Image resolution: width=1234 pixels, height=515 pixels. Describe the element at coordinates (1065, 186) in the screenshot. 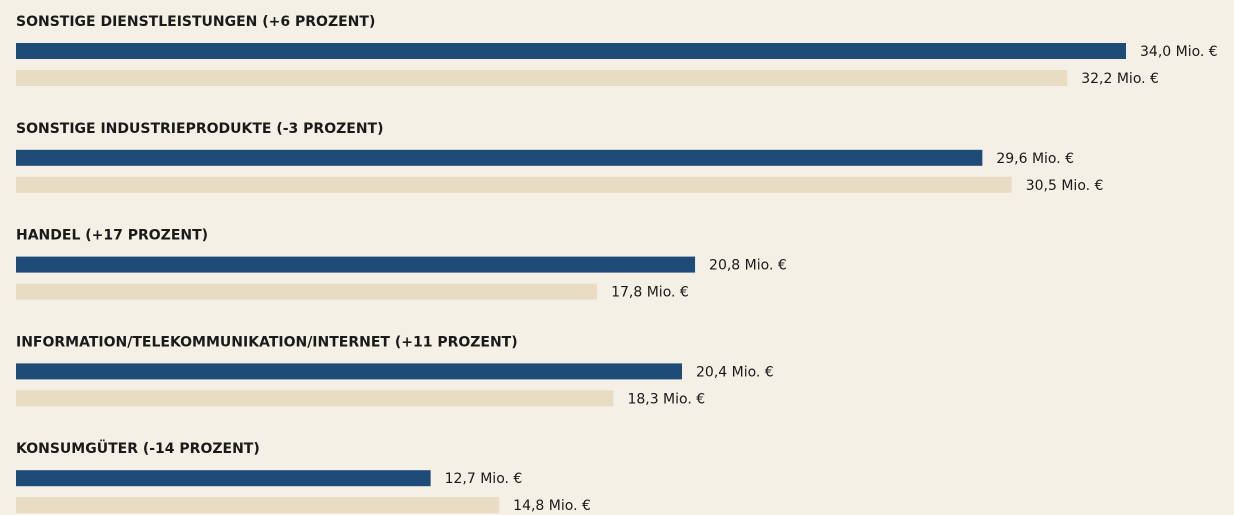

I see `value-label: 30,5 Mio. €` at that location.